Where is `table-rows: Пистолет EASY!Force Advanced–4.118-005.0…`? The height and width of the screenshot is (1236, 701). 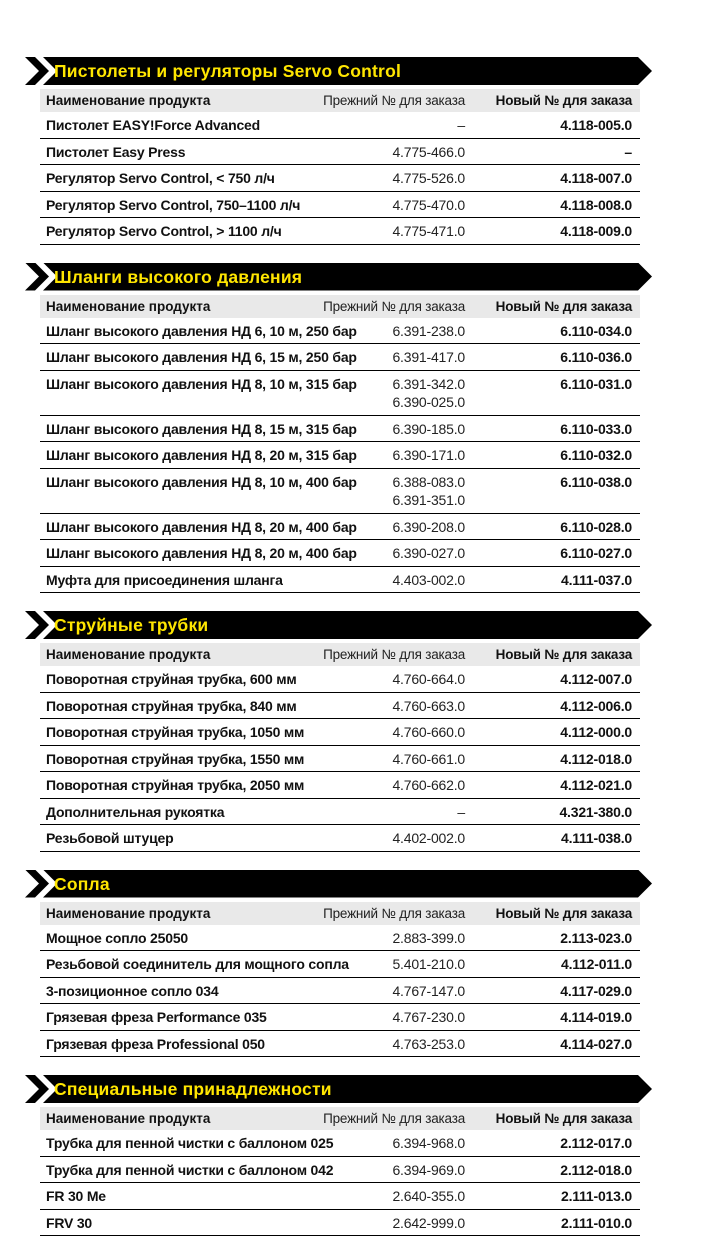 table-rows: Пистолет EASY!Force Advanced–4.118-005.0… is located at coordinates (340, 178).